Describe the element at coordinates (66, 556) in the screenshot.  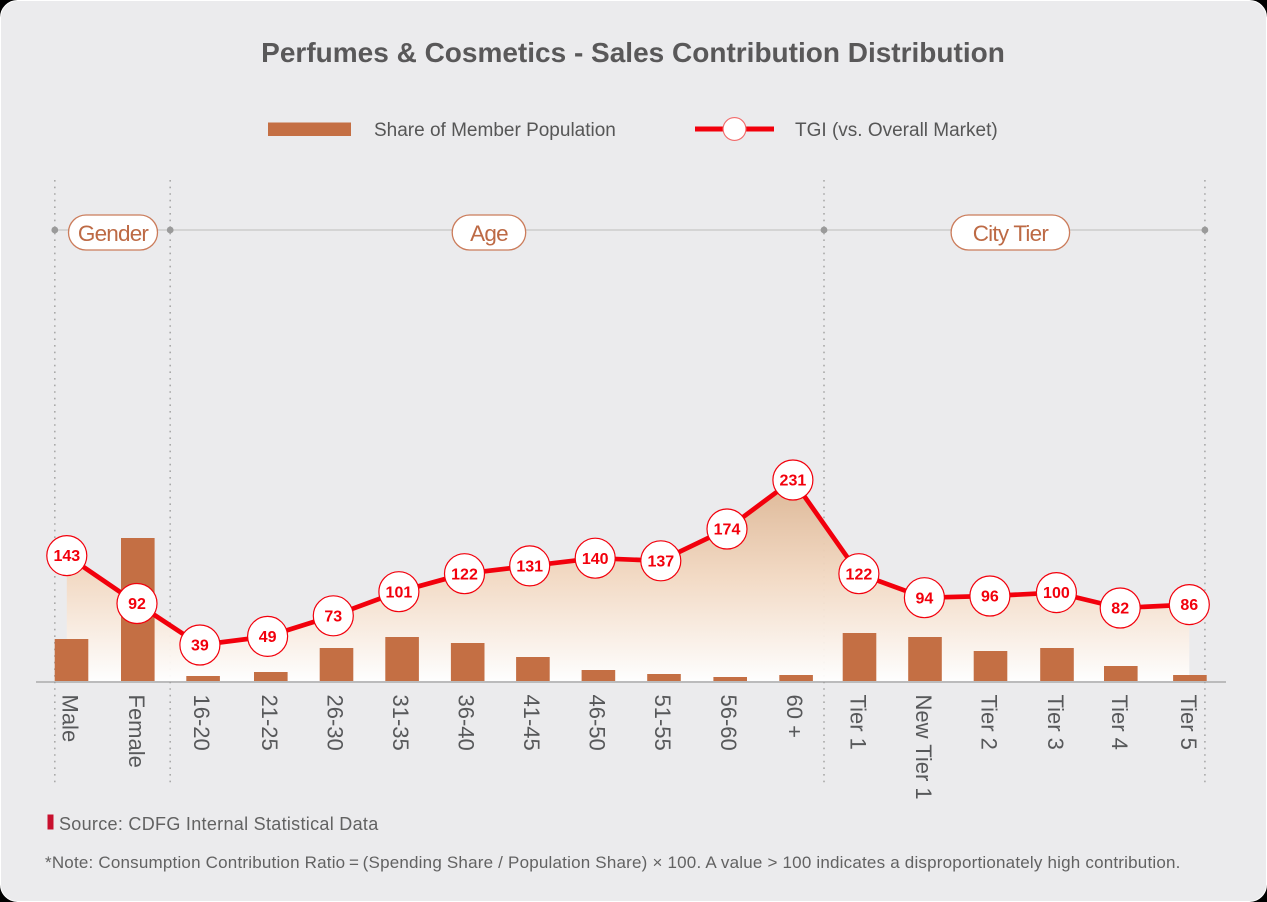
I see `svg-text: 143` at that location.